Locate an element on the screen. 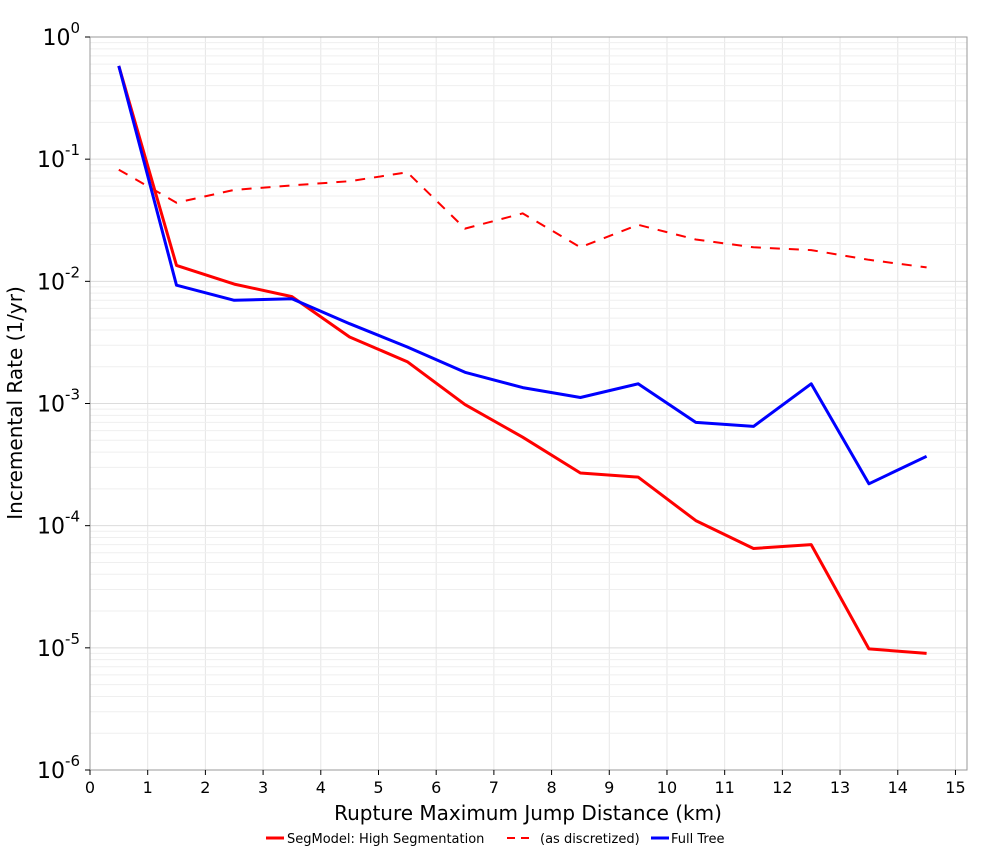 The image size is (1000, 850). x-tick-label: 2 is located at coordinates (205, 787).